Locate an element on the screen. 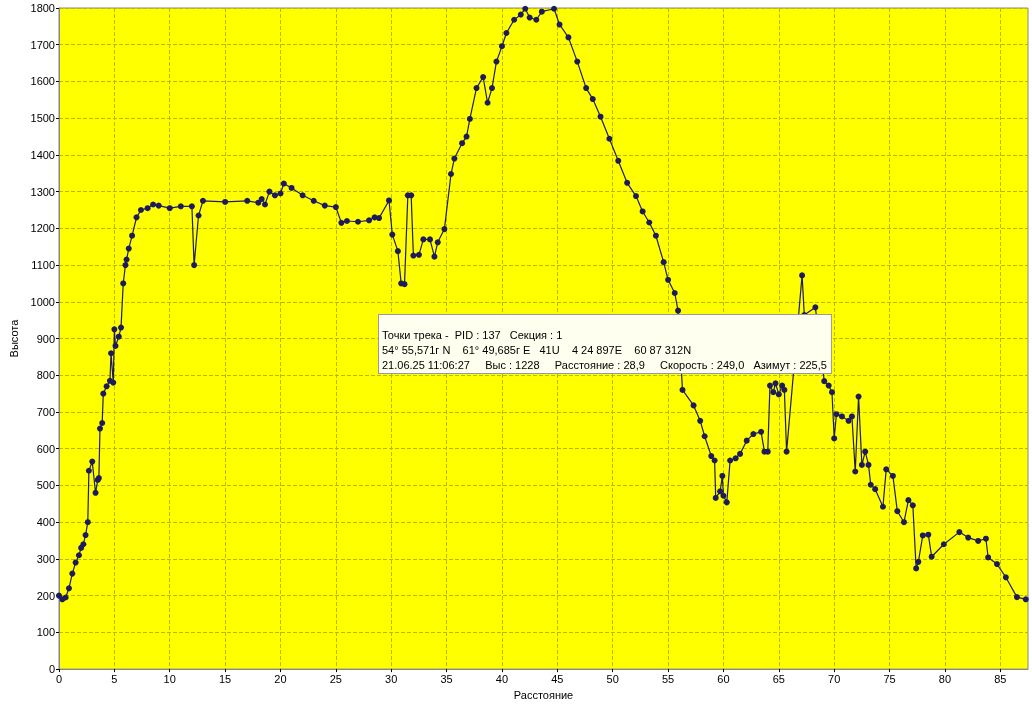 The width and height of the screenshot is (1032, 705). y-axis-title: Высота is located at coordinates (13, 338).